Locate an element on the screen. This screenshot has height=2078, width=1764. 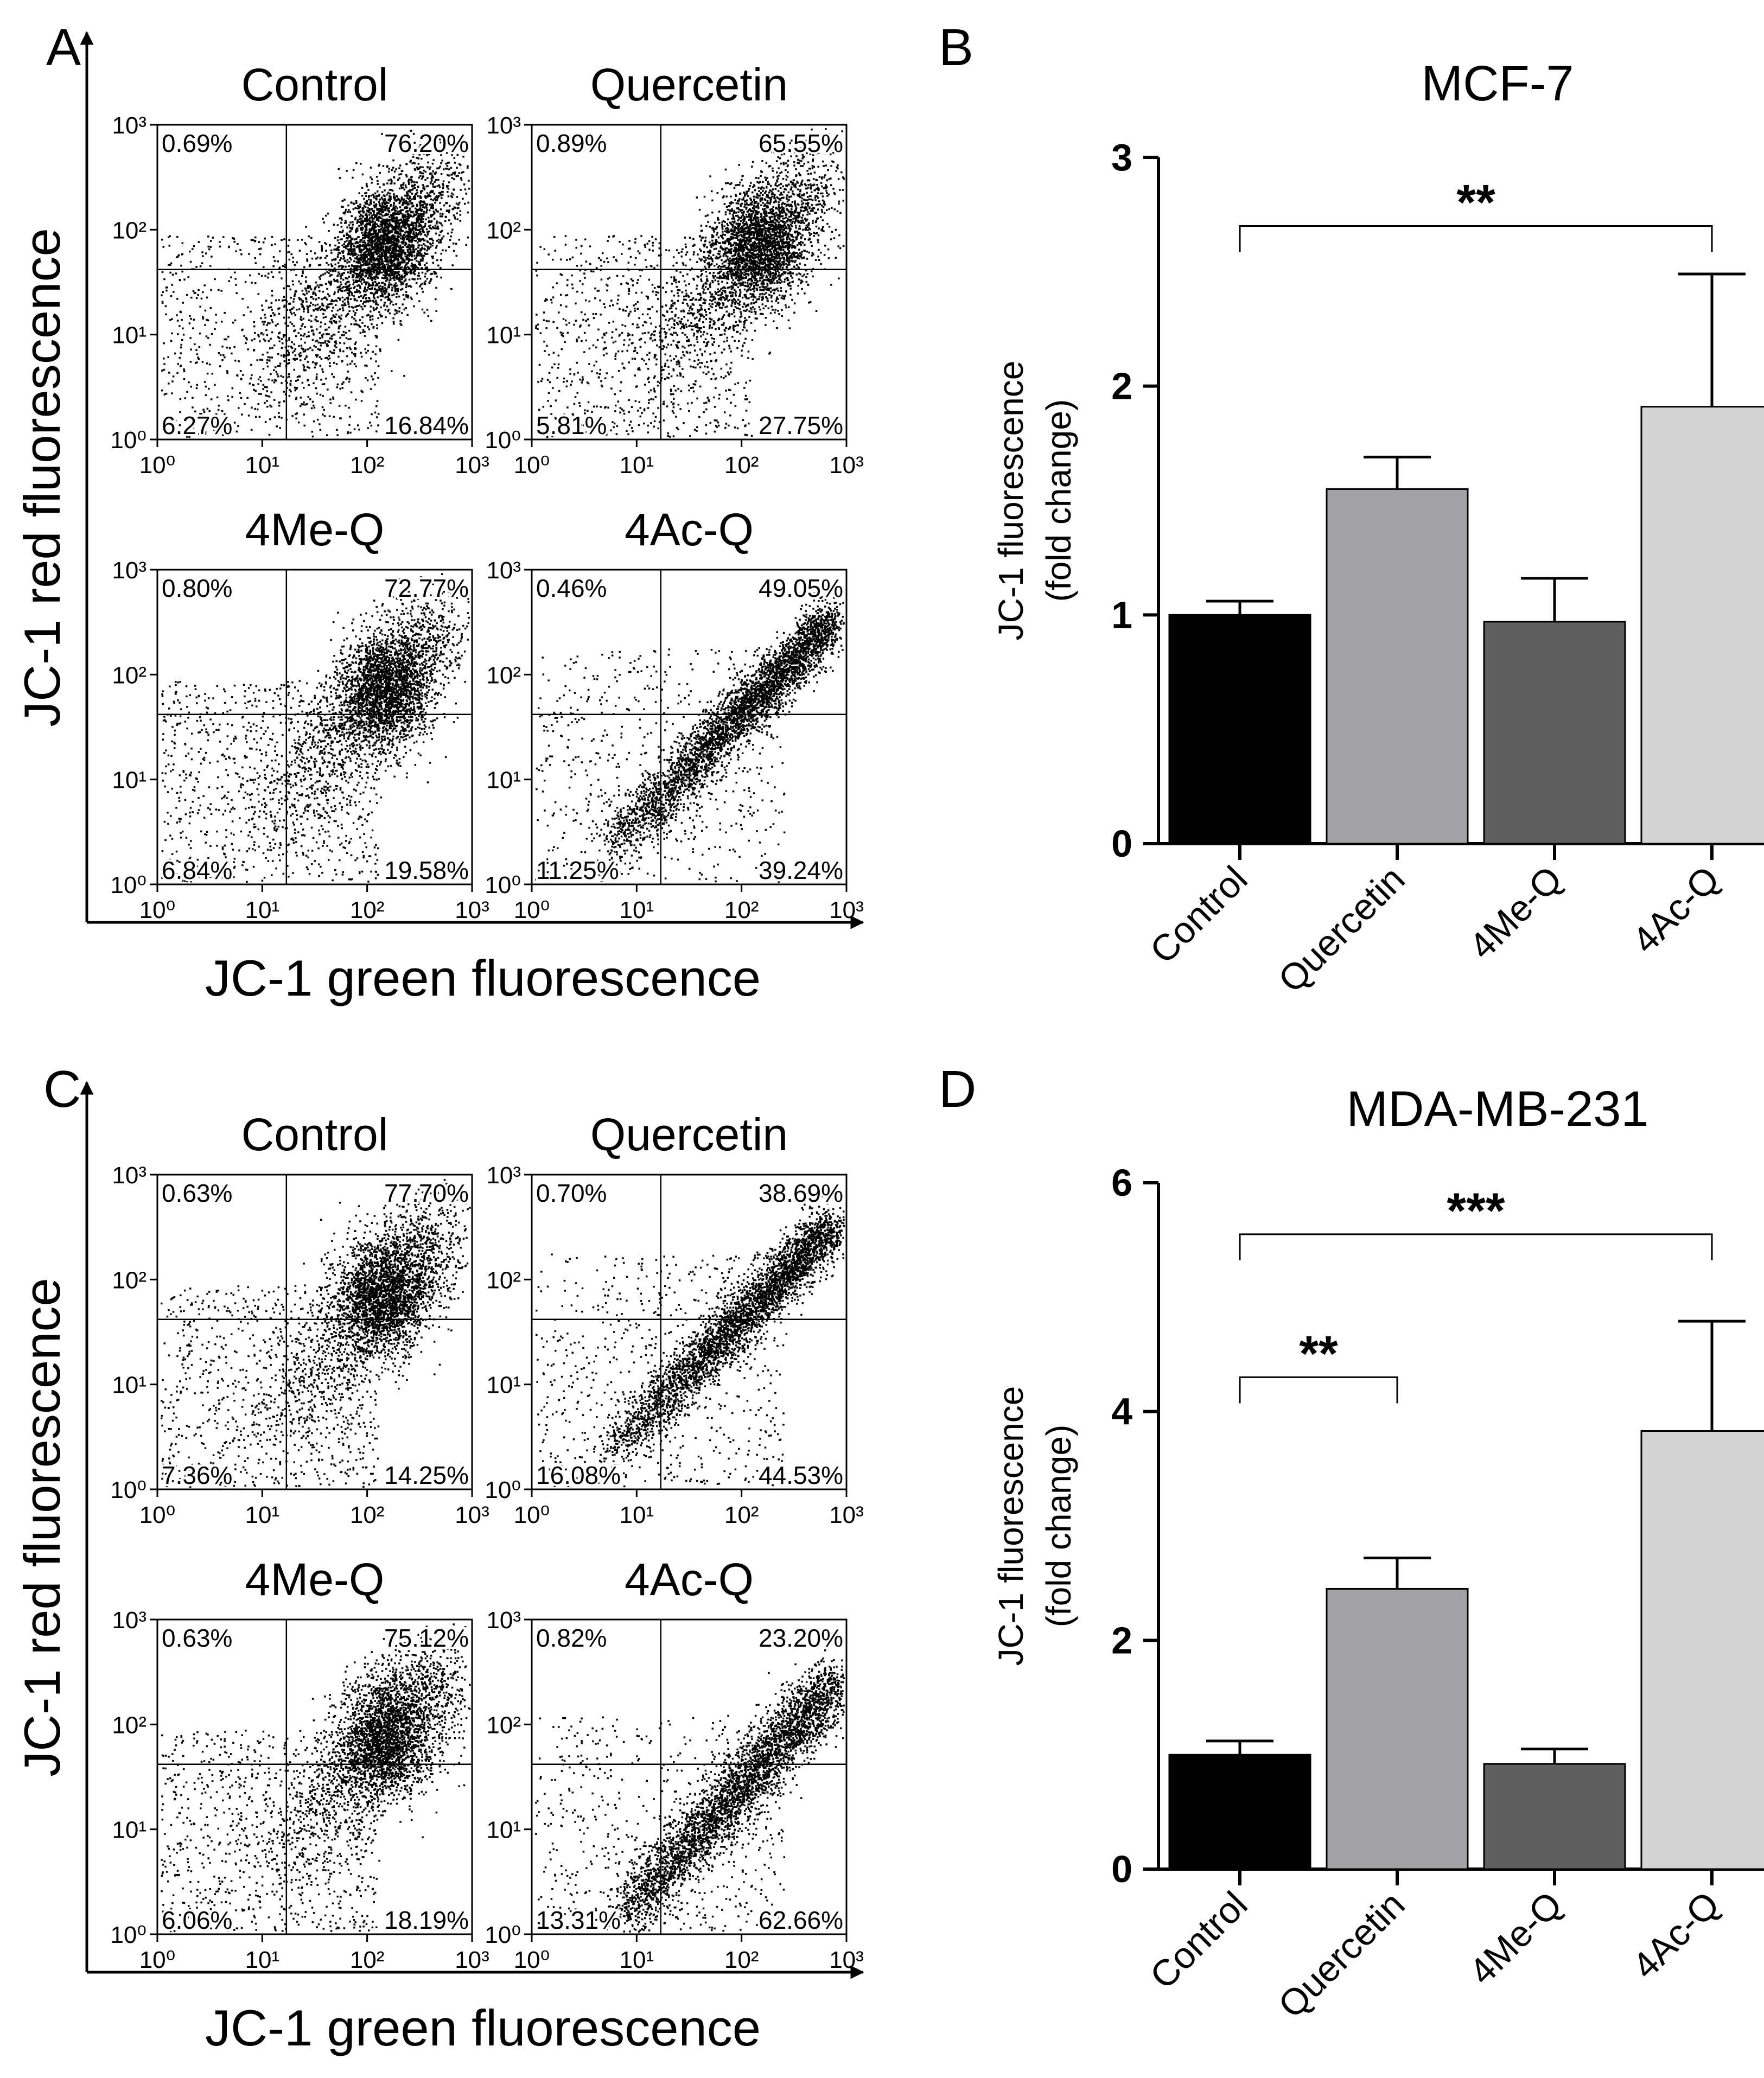
quadrant-percent-lower-left: 13.31% is located at coordinates (578, 1920).